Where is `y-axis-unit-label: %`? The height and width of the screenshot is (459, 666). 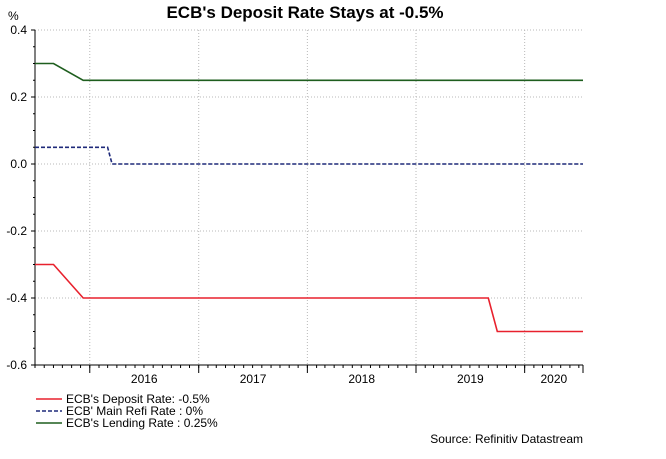
y-axis-unit-label: % is located at coordinates (13, 16).